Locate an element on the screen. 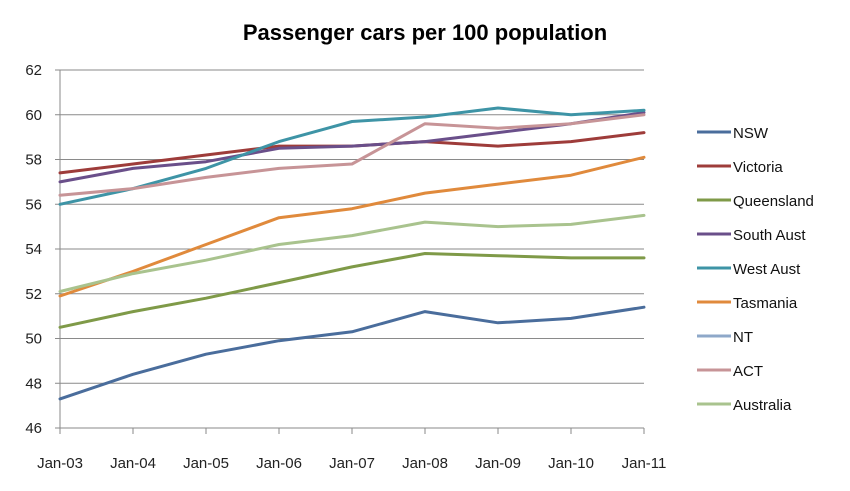 Image resolution: width=850 pixels, height=491 pixels. legend-item-queensland: Queensland is located at coordinates (755, 201).